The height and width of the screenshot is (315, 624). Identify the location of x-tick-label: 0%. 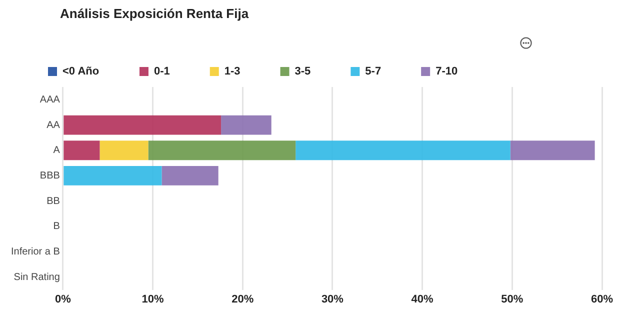
(63, 299).